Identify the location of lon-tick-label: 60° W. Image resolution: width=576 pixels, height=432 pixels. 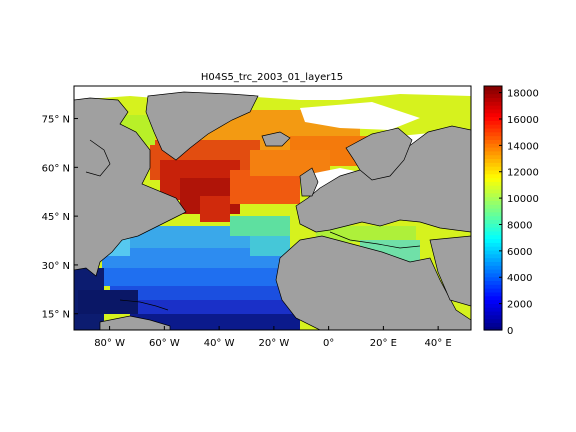
(164, 343).